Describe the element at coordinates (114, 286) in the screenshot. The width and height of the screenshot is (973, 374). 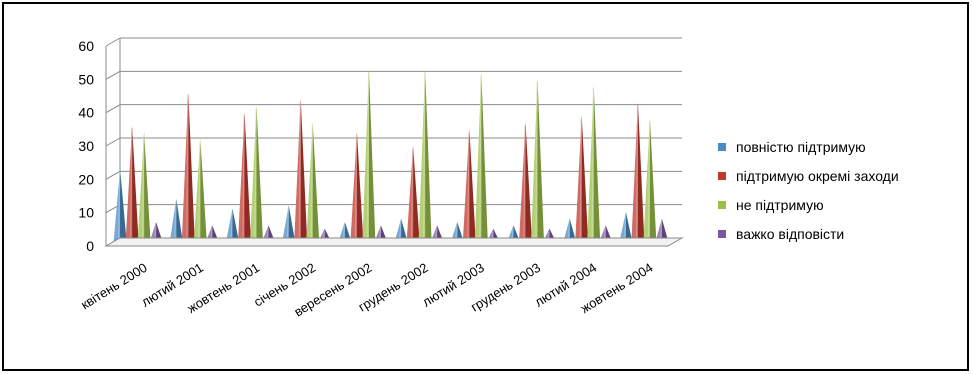
I see `x-tick-label: квітень 2000` at that location.